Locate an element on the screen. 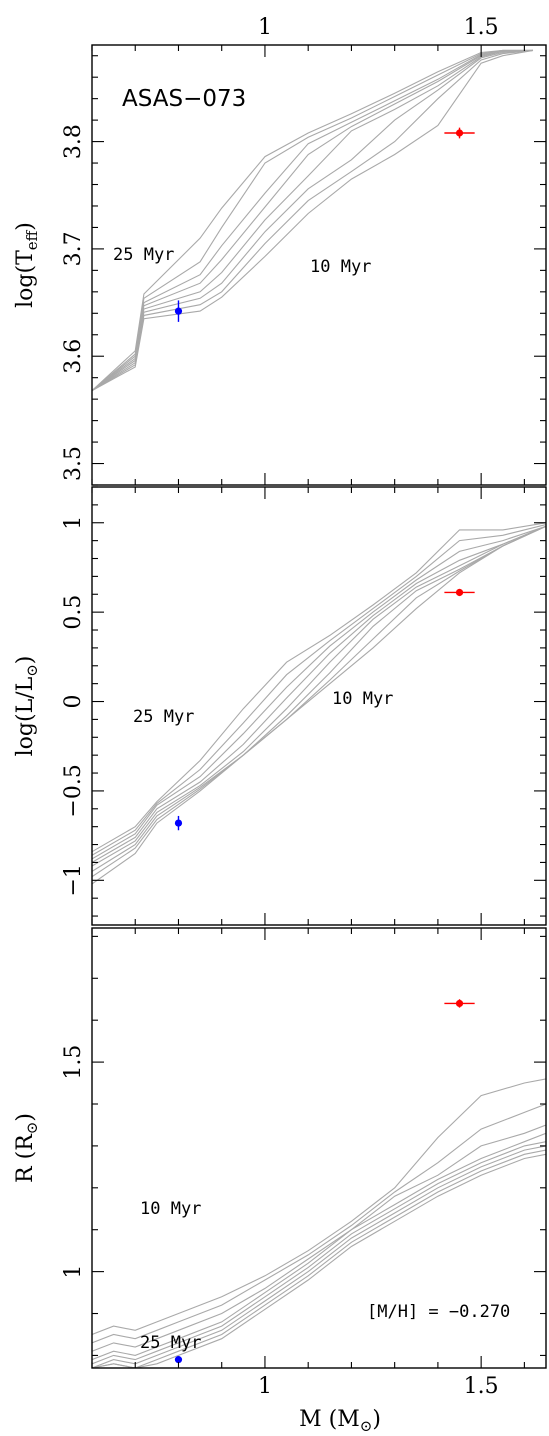 Image resolution: width=549 pixels, height=1436 pixels. object-label: ASAS−073 is located at coordinates (184, 99).